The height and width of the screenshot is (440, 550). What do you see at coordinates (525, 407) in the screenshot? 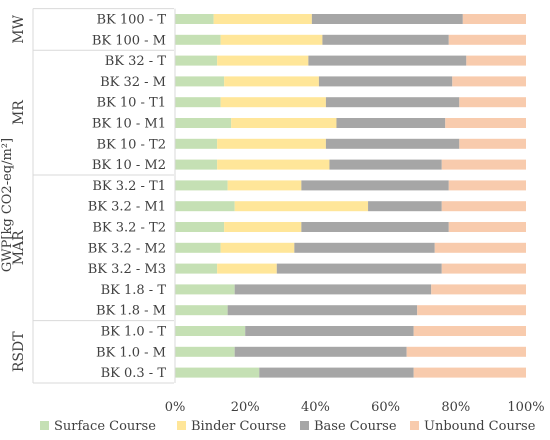
I see `x-tick-label: 100%` at bounding box center [525, 407].